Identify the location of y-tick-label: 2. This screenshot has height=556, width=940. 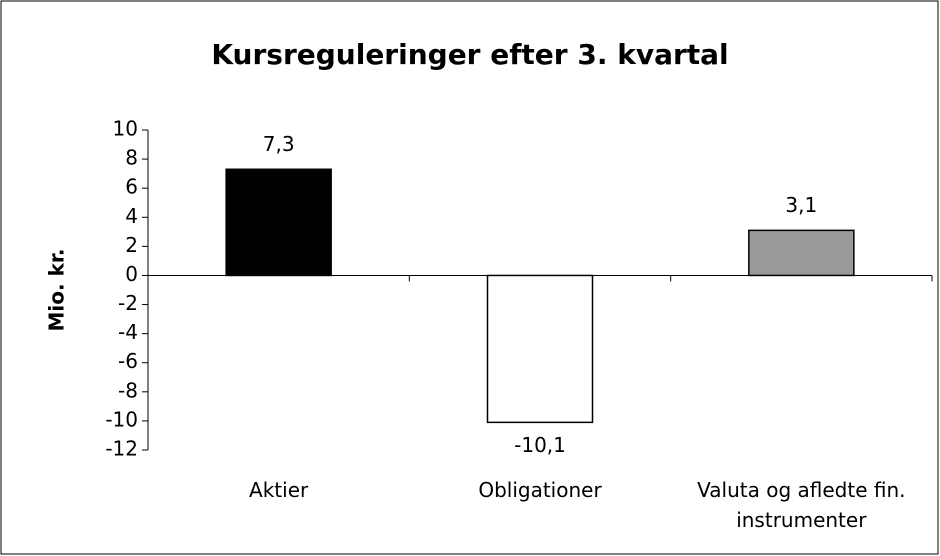
(131, 245).